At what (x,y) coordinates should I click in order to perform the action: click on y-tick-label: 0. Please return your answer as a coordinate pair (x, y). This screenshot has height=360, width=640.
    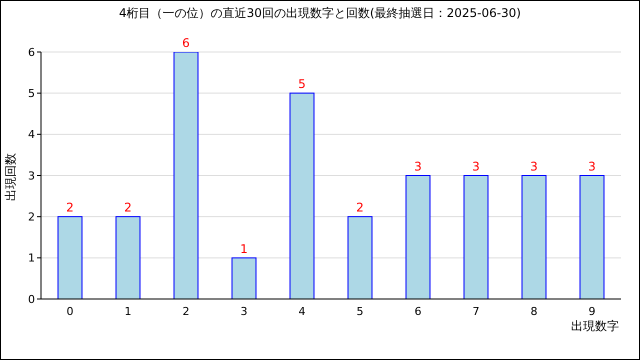
    Looking at the image, I should click on (31, 299).